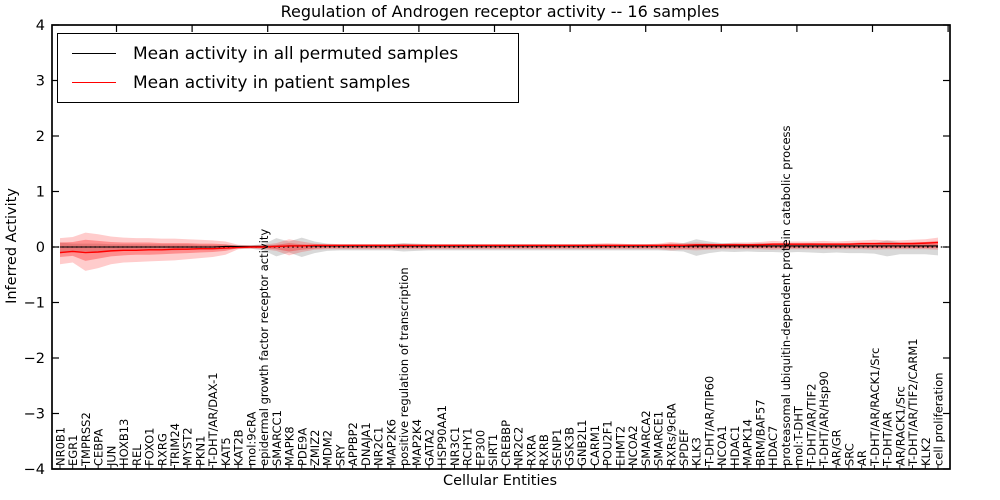 The height and width of the screenshot is (500, 1000). What do you see at coordinates (824, 419) in the screenshot?
I see `x-category-label: T-DHT/AR/Hsp90` at bounding box center [824, 419].